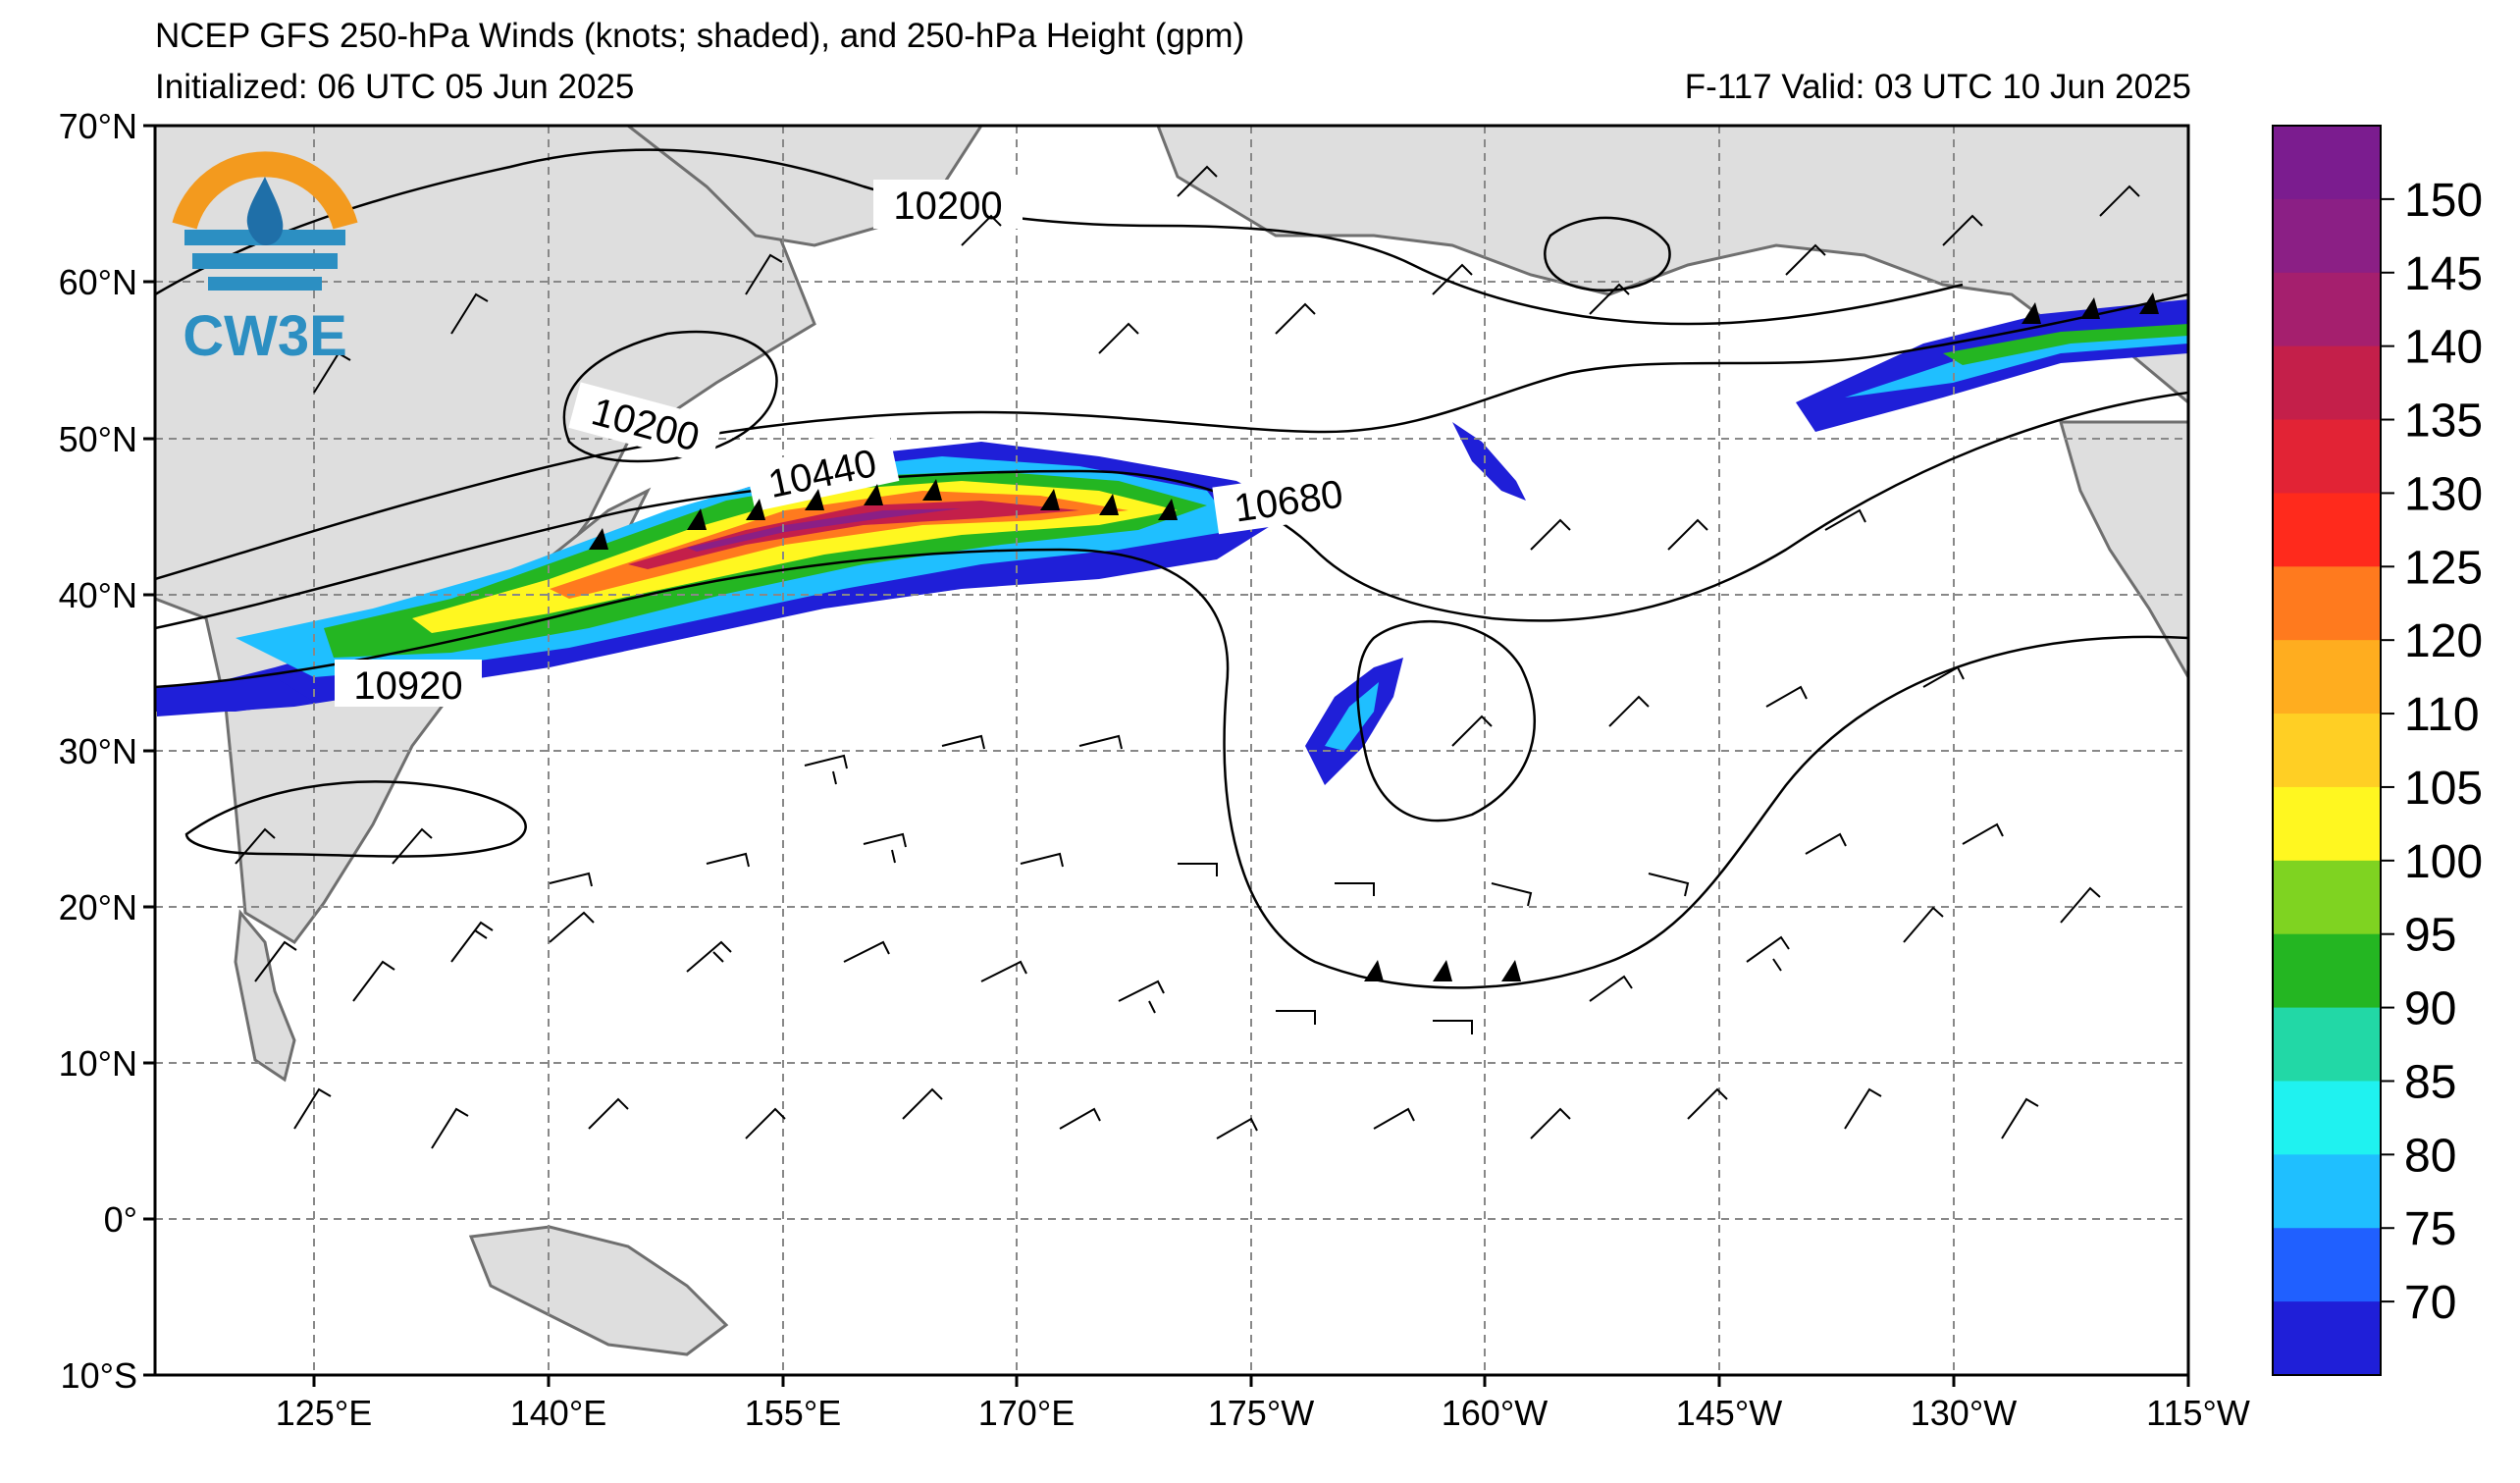  Describe the element at coordinates (1964, 1413) in the screenshot. I see `lon-label-130w: 130°W` at that location.